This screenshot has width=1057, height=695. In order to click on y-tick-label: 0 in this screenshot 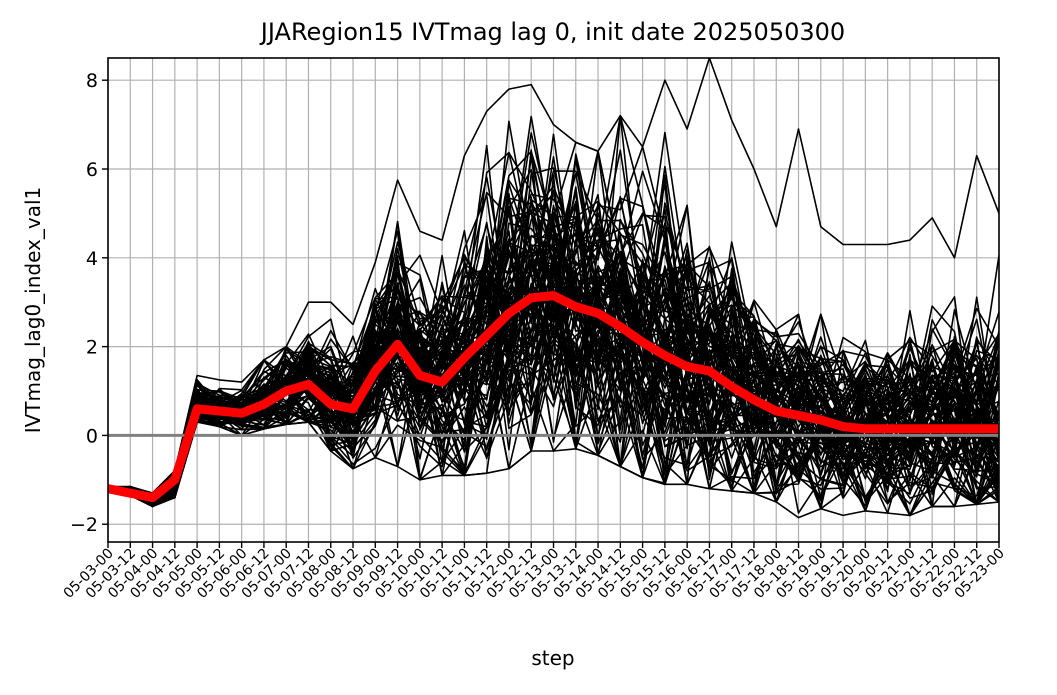, I will do `click(92, 436)`.